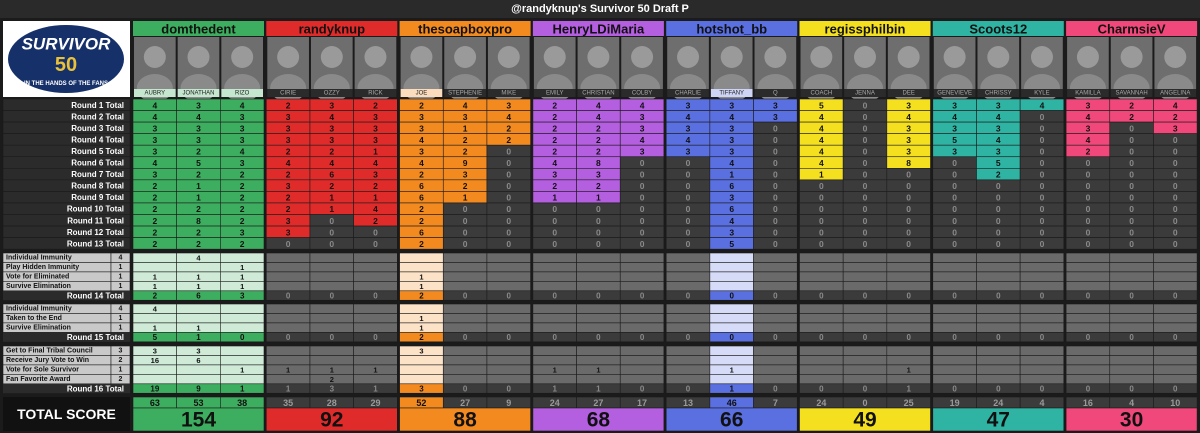 The height and width of the screenshot is (433, 1200). What do you see at coordinates (421, 389) in the screenshot?
I see `section-total: 3` at bounding box center [421, 389].